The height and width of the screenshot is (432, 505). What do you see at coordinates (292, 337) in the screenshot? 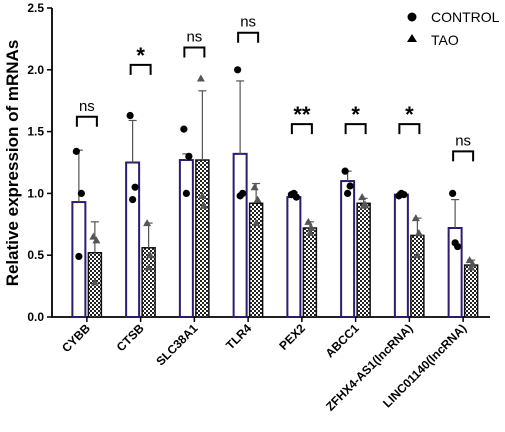
I see `category-label: PEX2` at bounding box center [292, 337].